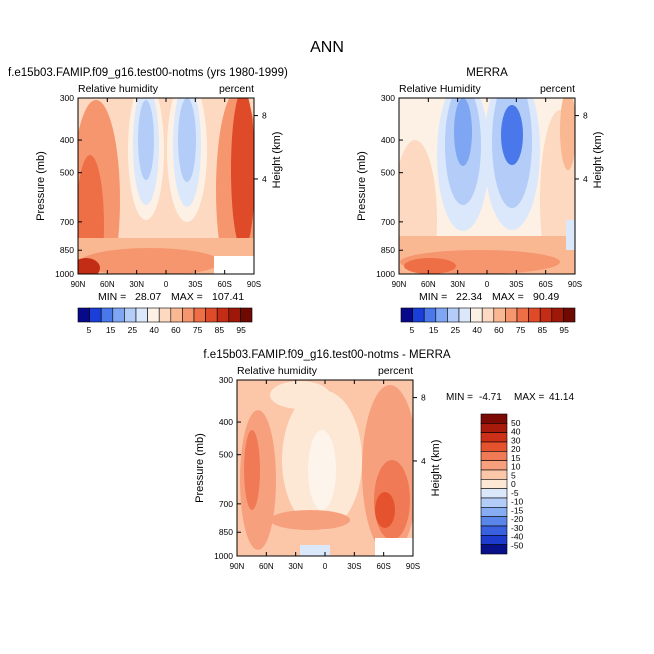 The image size is (654, 654). What do you see at coordinates (529, 397) in the screenshot?
I see `max-label: MAX =` at bounding box center [529, 397].